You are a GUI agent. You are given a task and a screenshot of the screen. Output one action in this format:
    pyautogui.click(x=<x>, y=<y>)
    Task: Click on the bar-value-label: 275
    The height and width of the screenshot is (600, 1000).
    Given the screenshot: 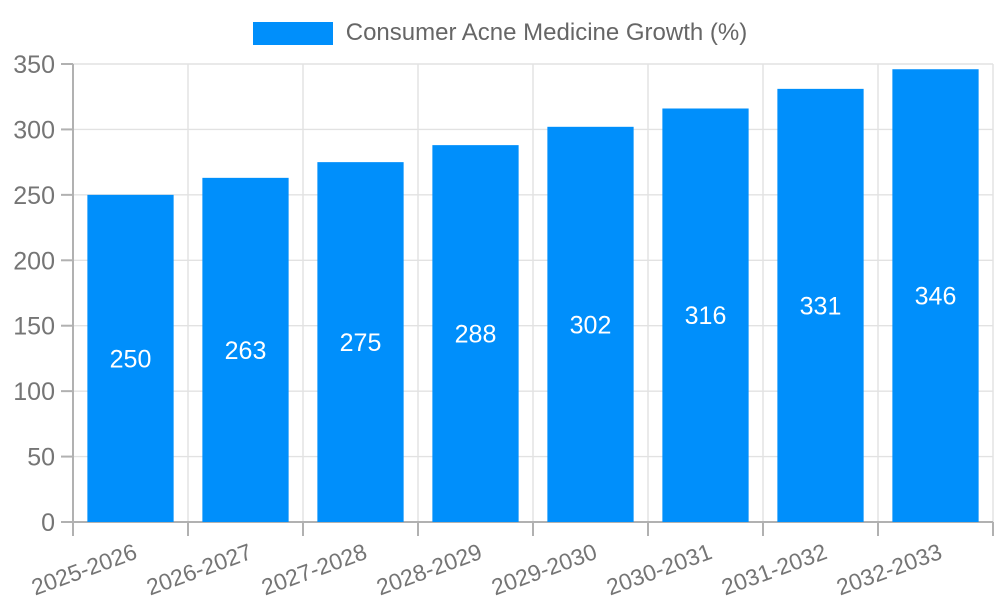 What is the action you would take?
    pyautogui.click(x=361, y=343)
    